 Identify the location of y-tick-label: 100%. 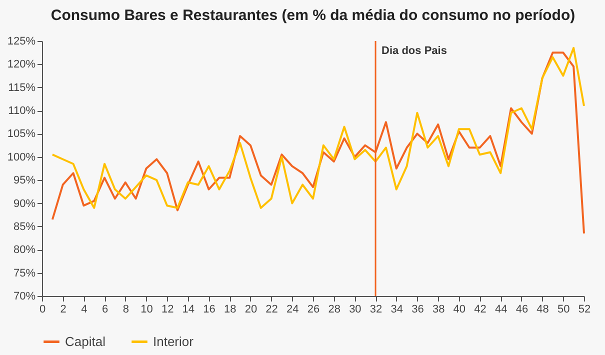
(21, 157).